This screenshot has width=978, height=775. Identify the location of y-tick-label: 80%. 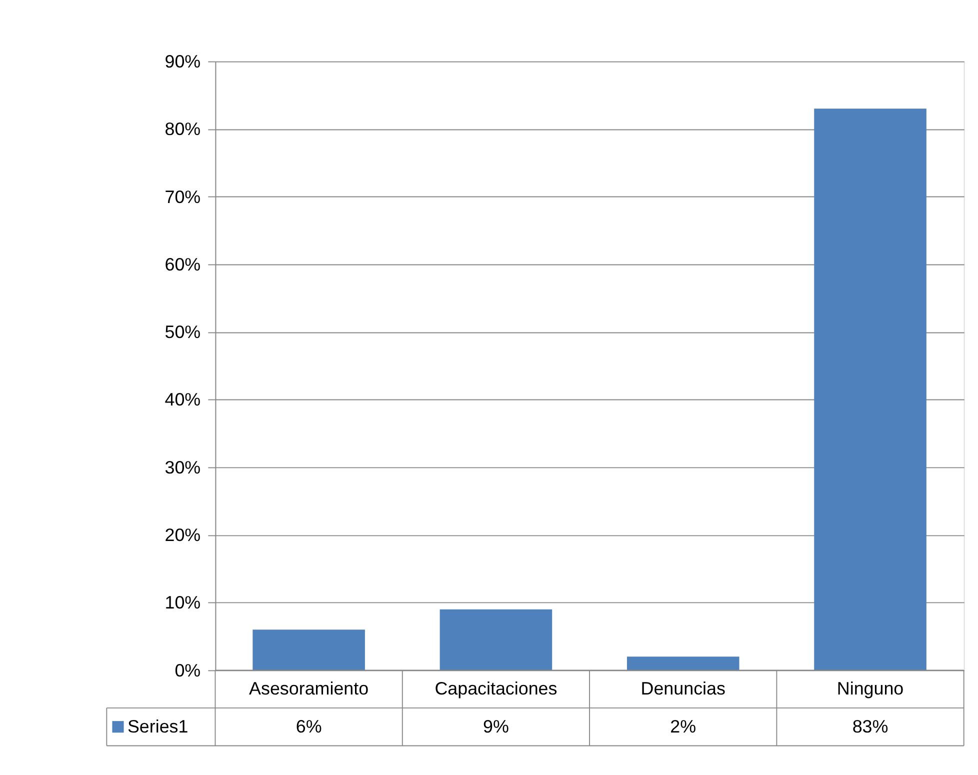
(182, 129).